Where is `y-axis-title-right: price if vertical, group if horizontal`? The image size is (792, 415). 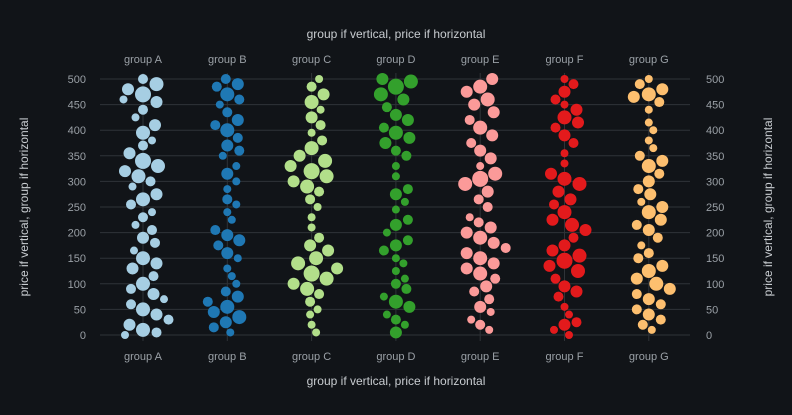 y-axis-title-right: price if vertical, group if horizontal is located at coordinates (768, 207).